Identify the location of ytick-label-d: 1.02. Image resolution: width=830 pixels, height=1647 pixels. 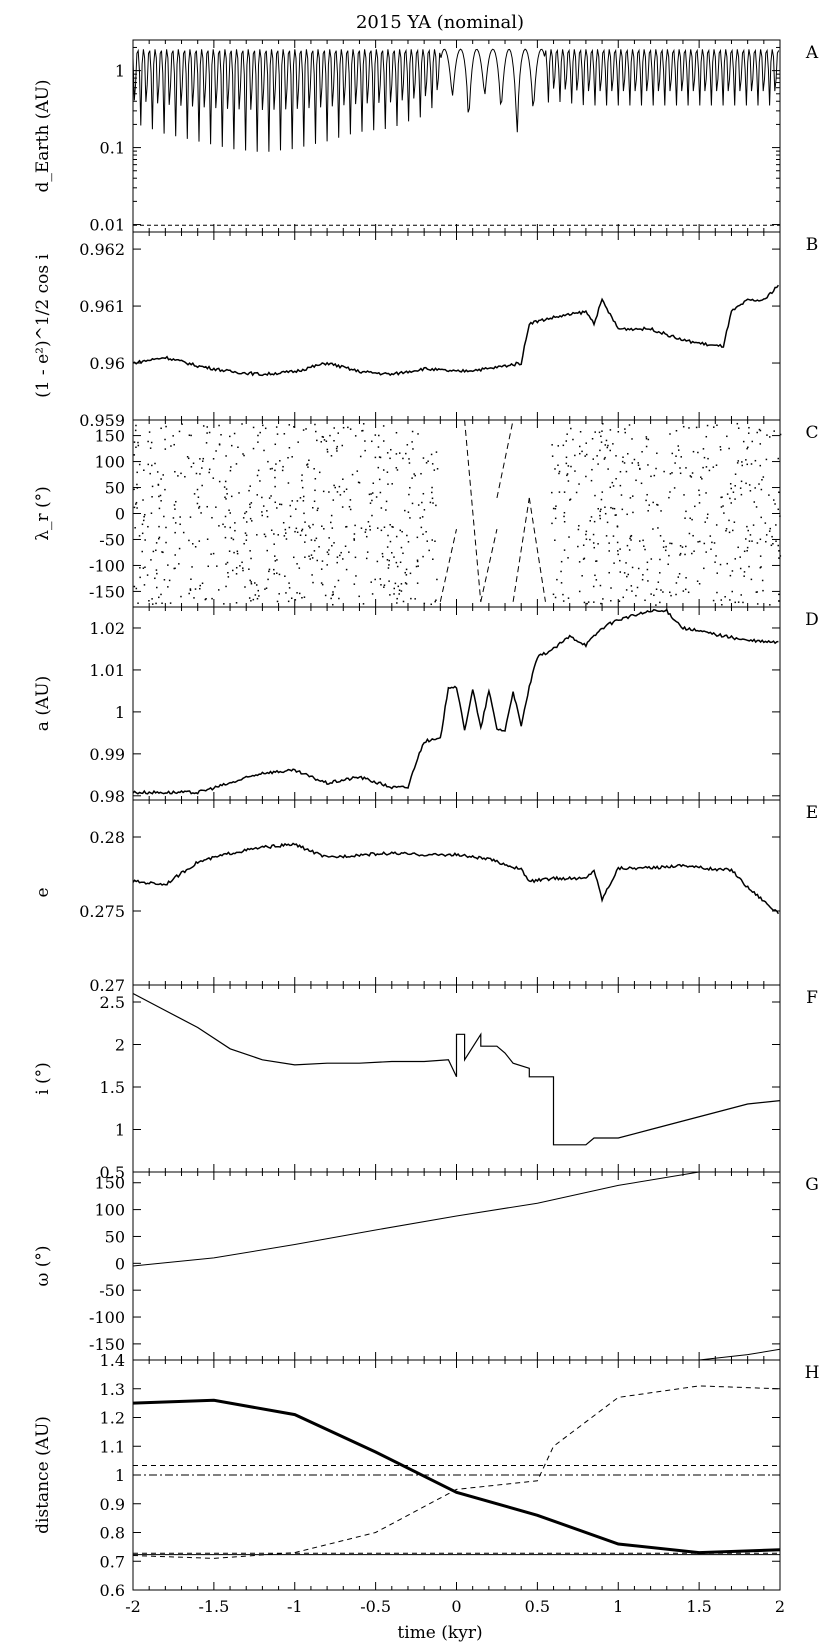
(107, 628).